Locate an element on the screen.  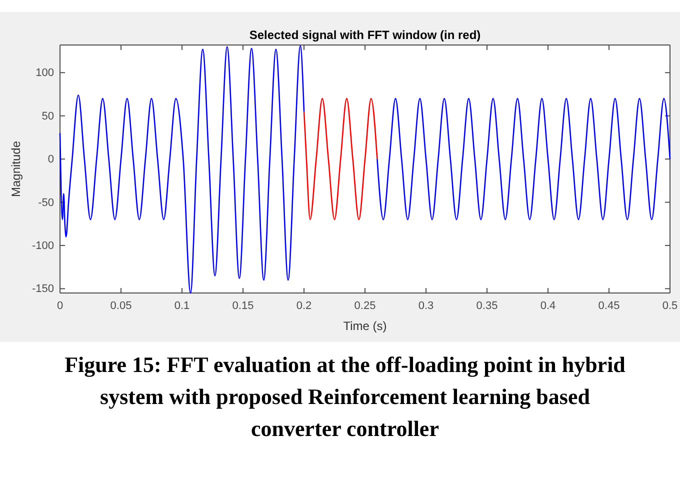
x-tick-label: 0.25 is located at coordinates (365, 306).